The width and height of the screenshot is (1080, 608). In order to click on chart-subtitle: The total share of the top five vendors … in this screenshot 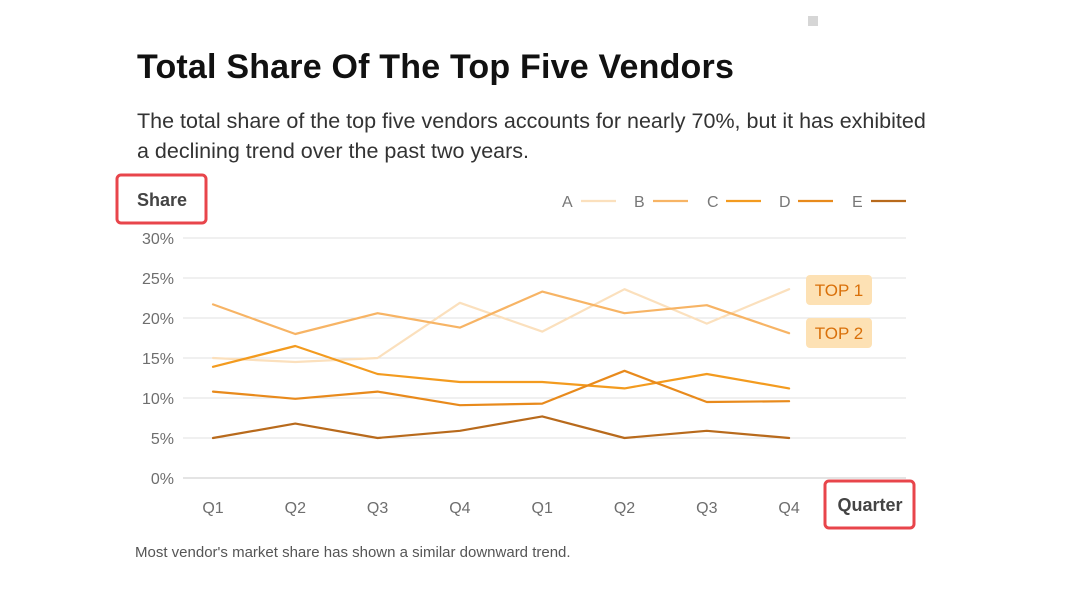, I will do `click(531, 136)`.